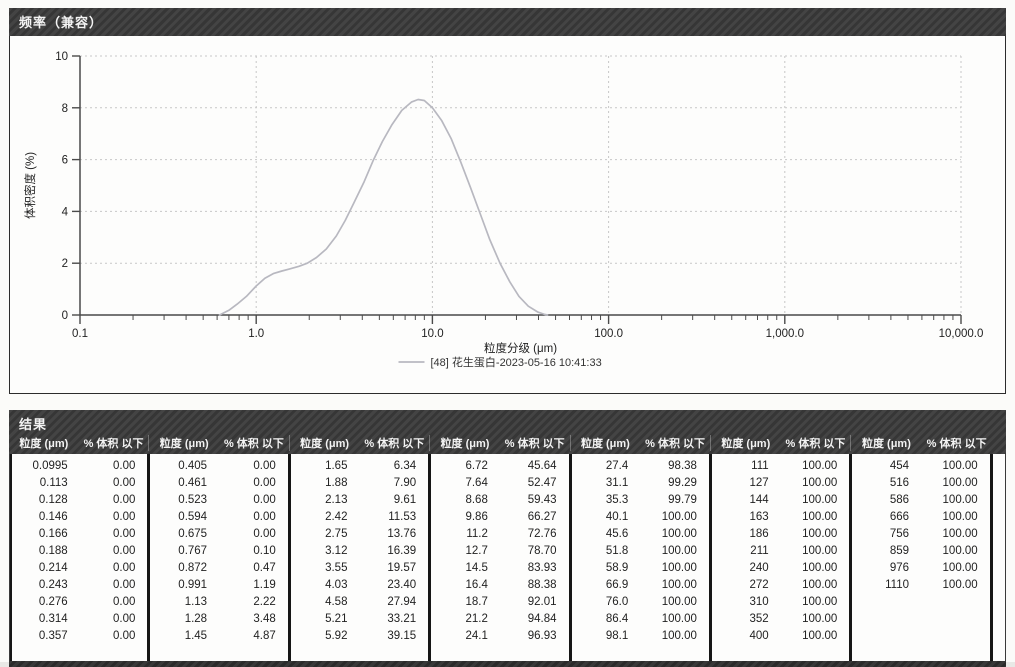 Image resolution: width=1015 pixels, height=667 pixels. Describe the element at coordinates (336, 551) in the screenshot. I see `particle-size-cell: 3.12` at that location.